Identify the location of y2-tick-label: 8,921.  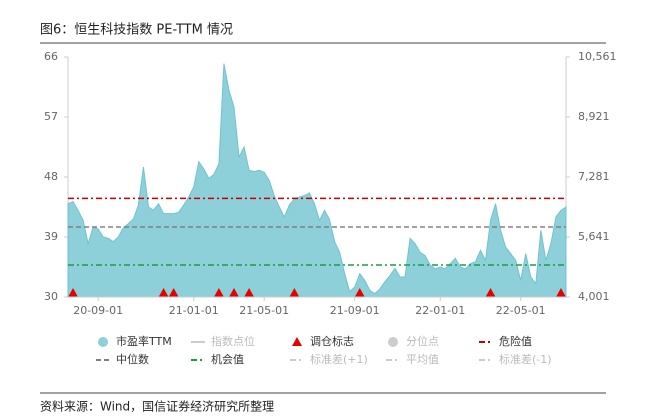
(594, 116).